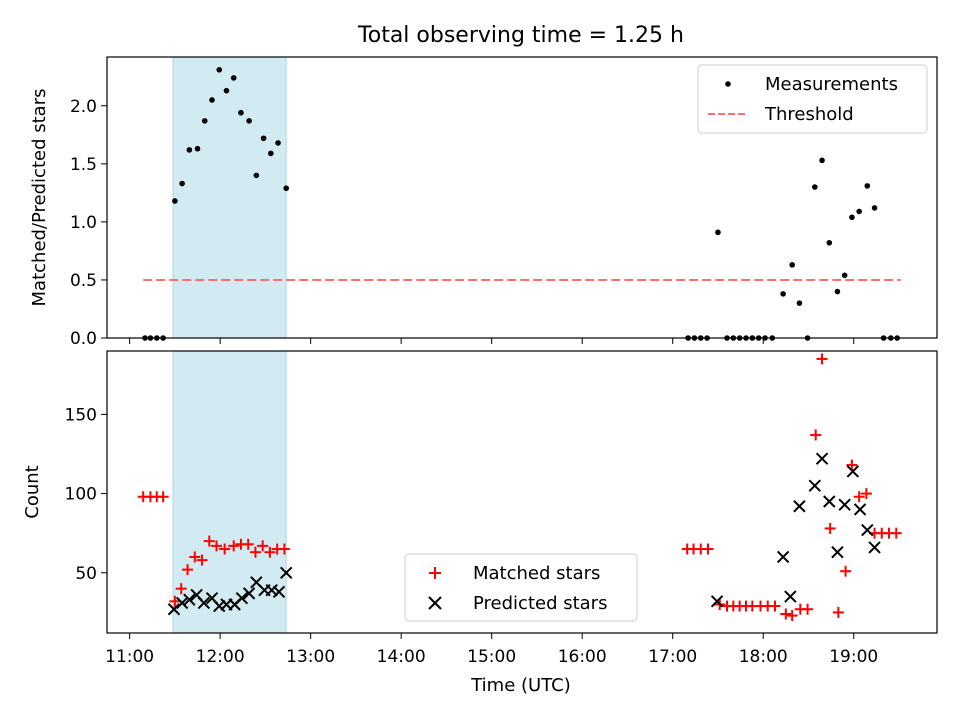 The image size is (960, 720). What do you see at coordinates (39, 198) in the screenshot?
I see `top-ylabel: Matched/Predicted stars` at bounding box center [39, 198].